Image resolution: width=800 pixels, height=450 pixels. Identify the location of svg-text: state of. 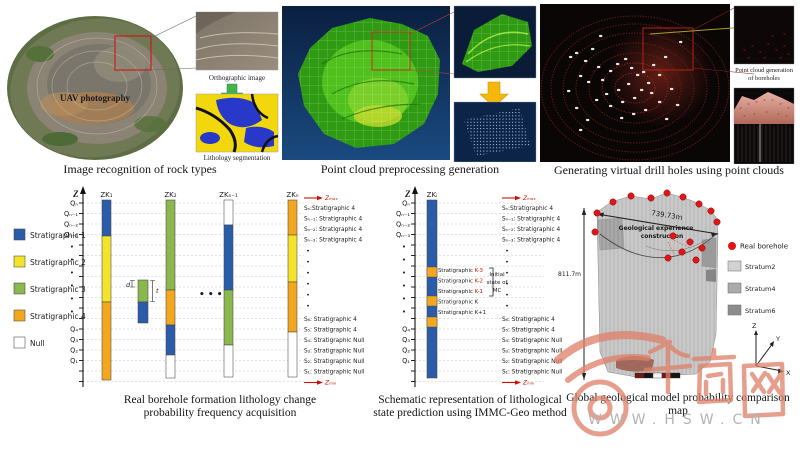
(498, 283).